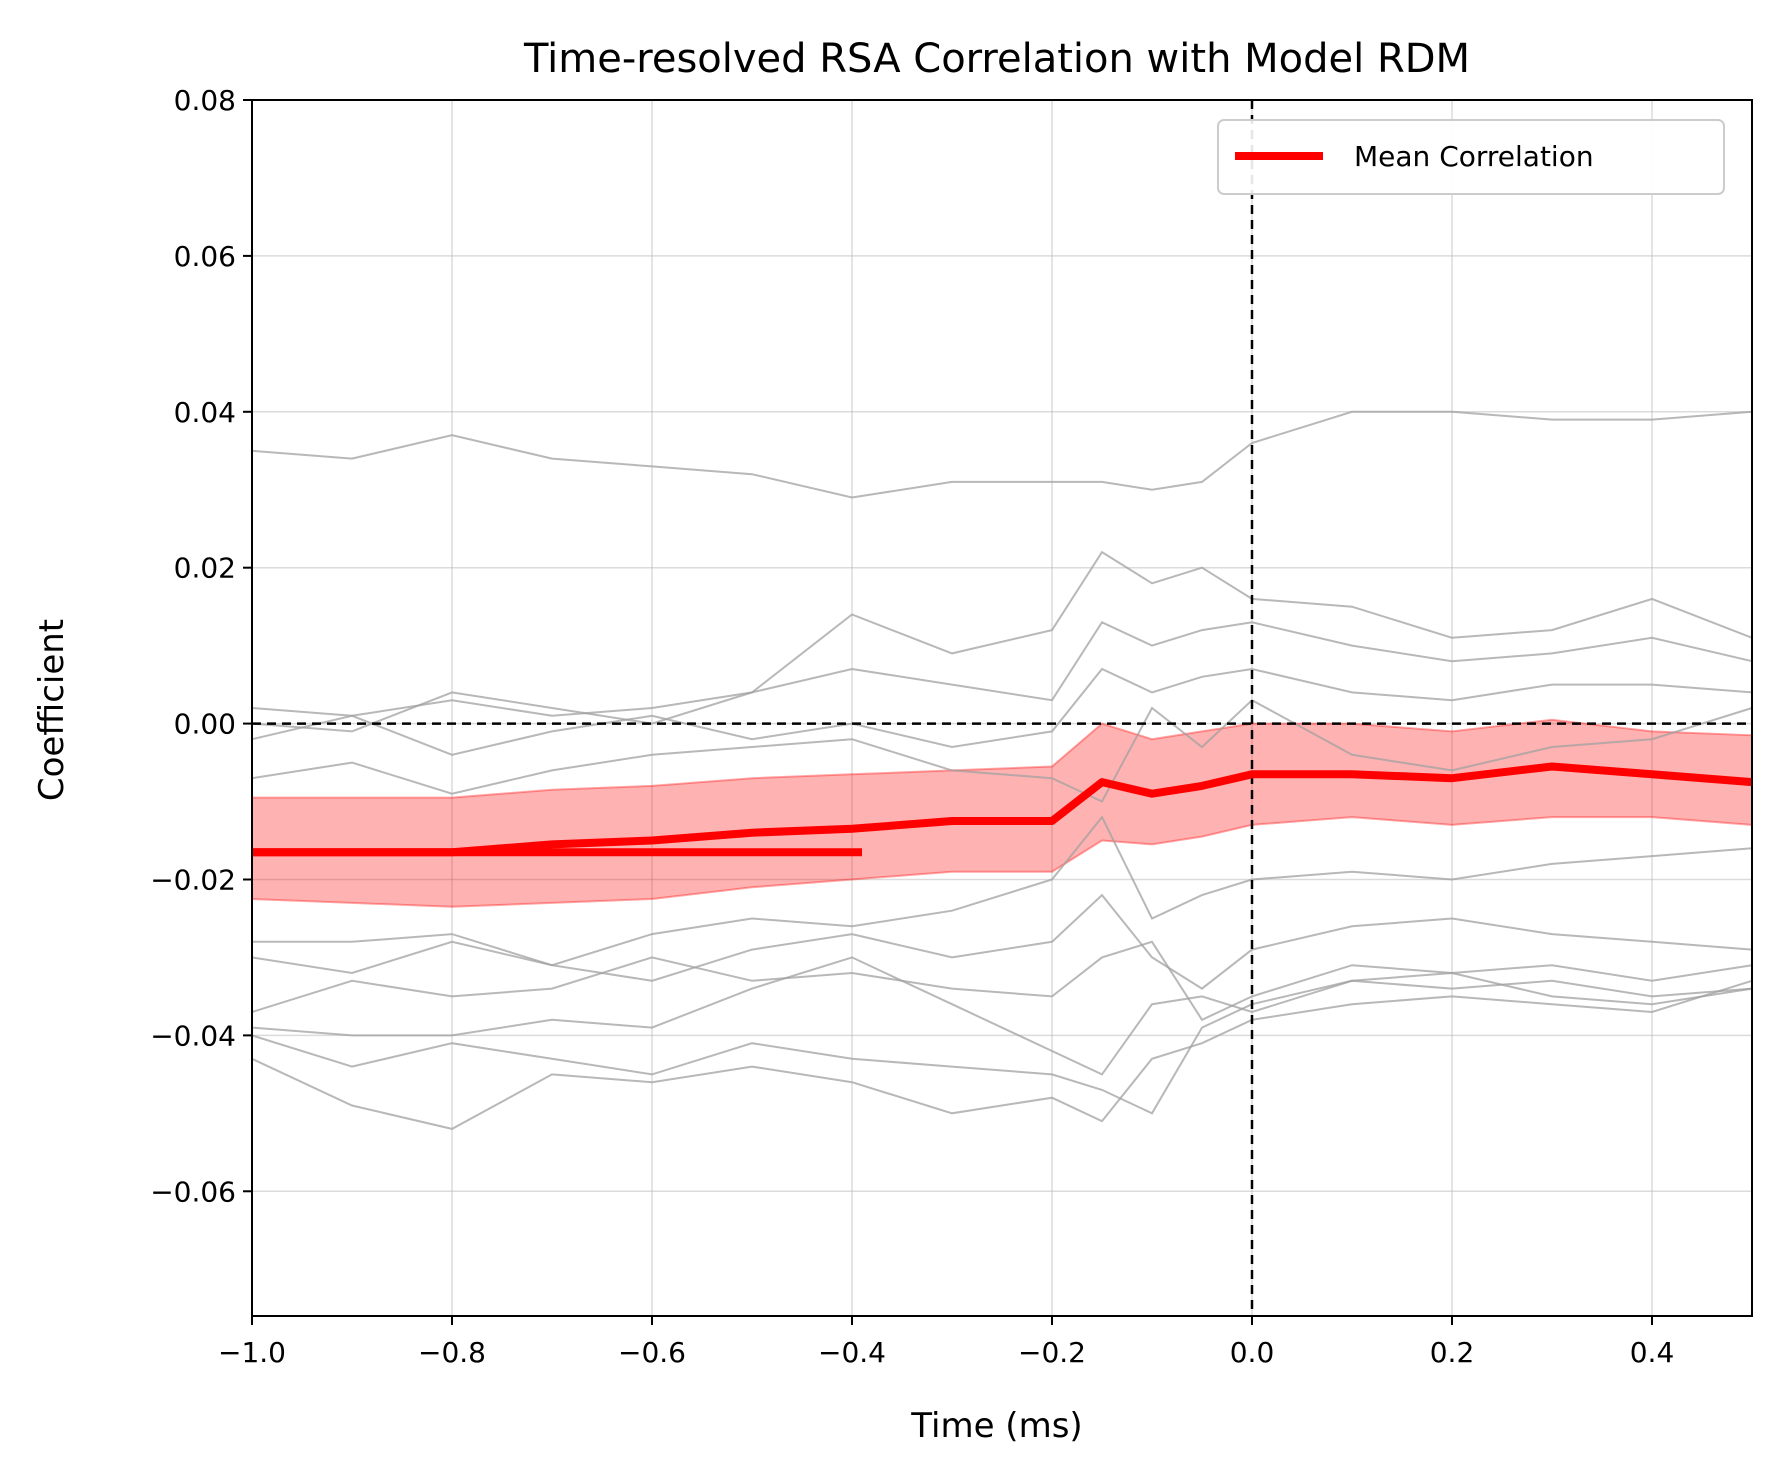 Image resolution: width=1772 pixels, height=1471 pixels. I want to click on confidence-band, so click(1002, 813).